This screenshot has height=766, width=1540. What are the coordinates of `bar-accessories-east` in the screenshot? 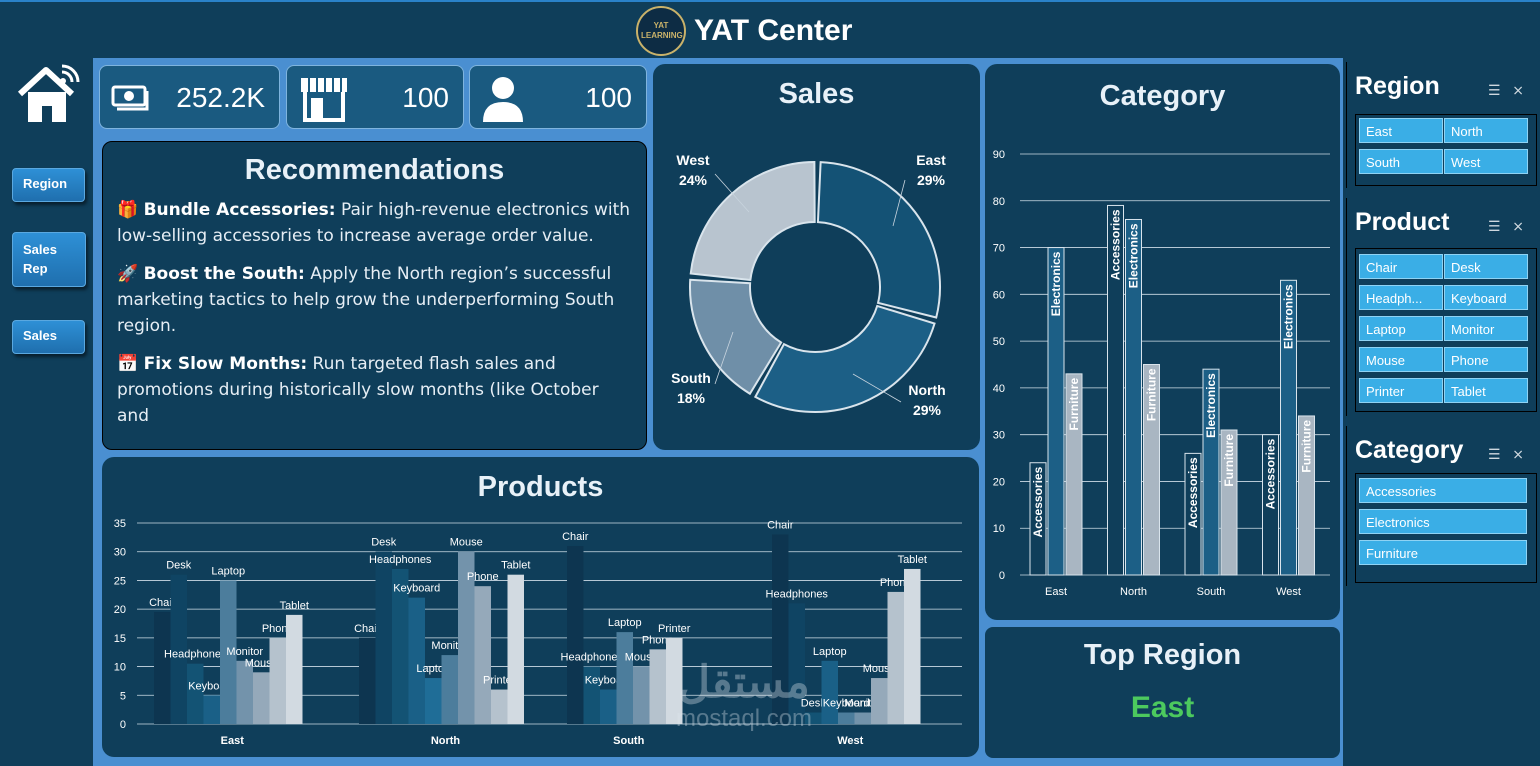 It's located at (1038, 519).